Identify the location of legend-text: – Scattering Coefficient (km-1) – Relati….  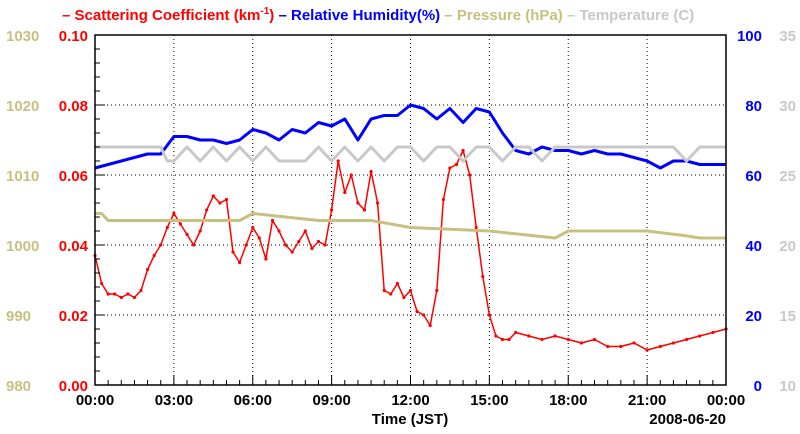
(378, 15).